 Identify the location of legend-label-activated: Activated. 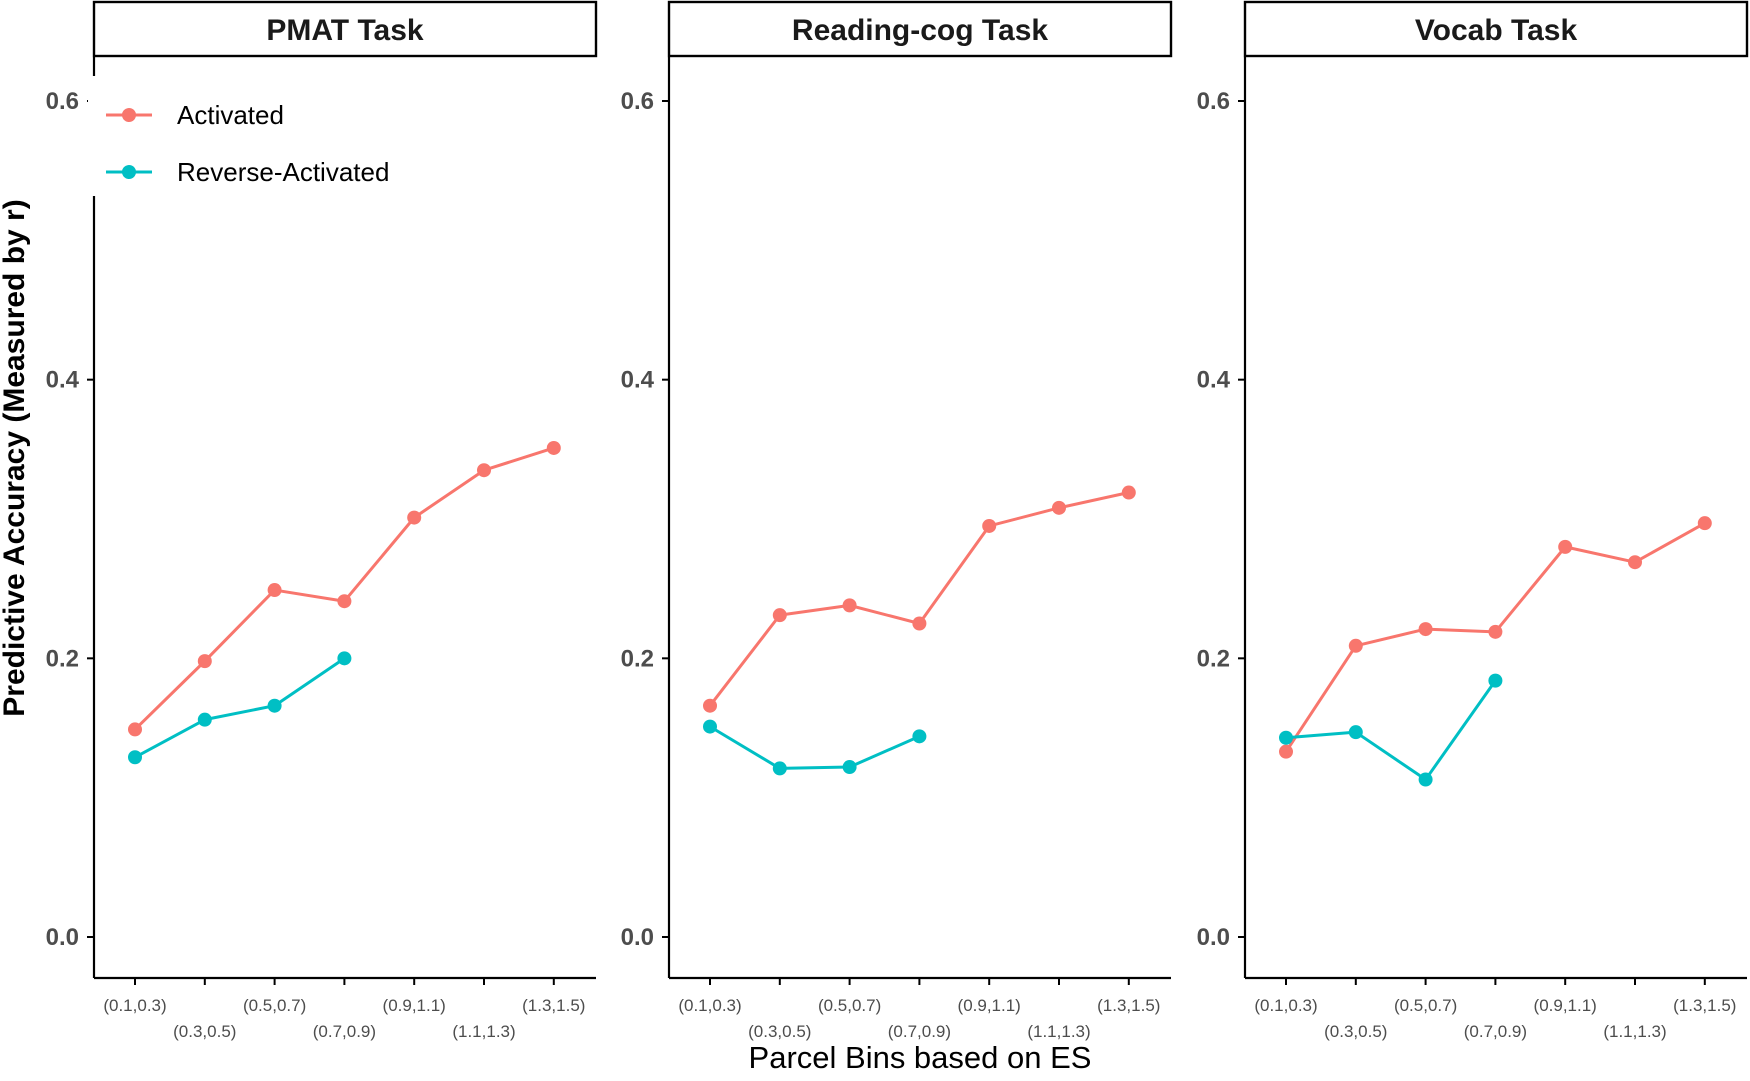
(230, 115).